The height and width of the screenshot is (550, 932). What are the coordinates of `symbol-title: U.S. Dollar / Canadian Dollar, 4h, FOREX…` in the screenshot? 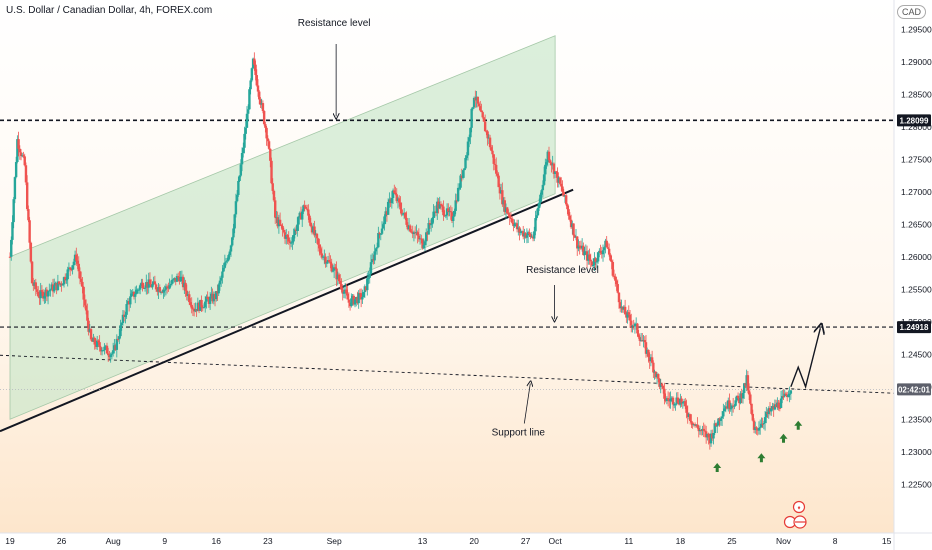 It's located at (109, 10).